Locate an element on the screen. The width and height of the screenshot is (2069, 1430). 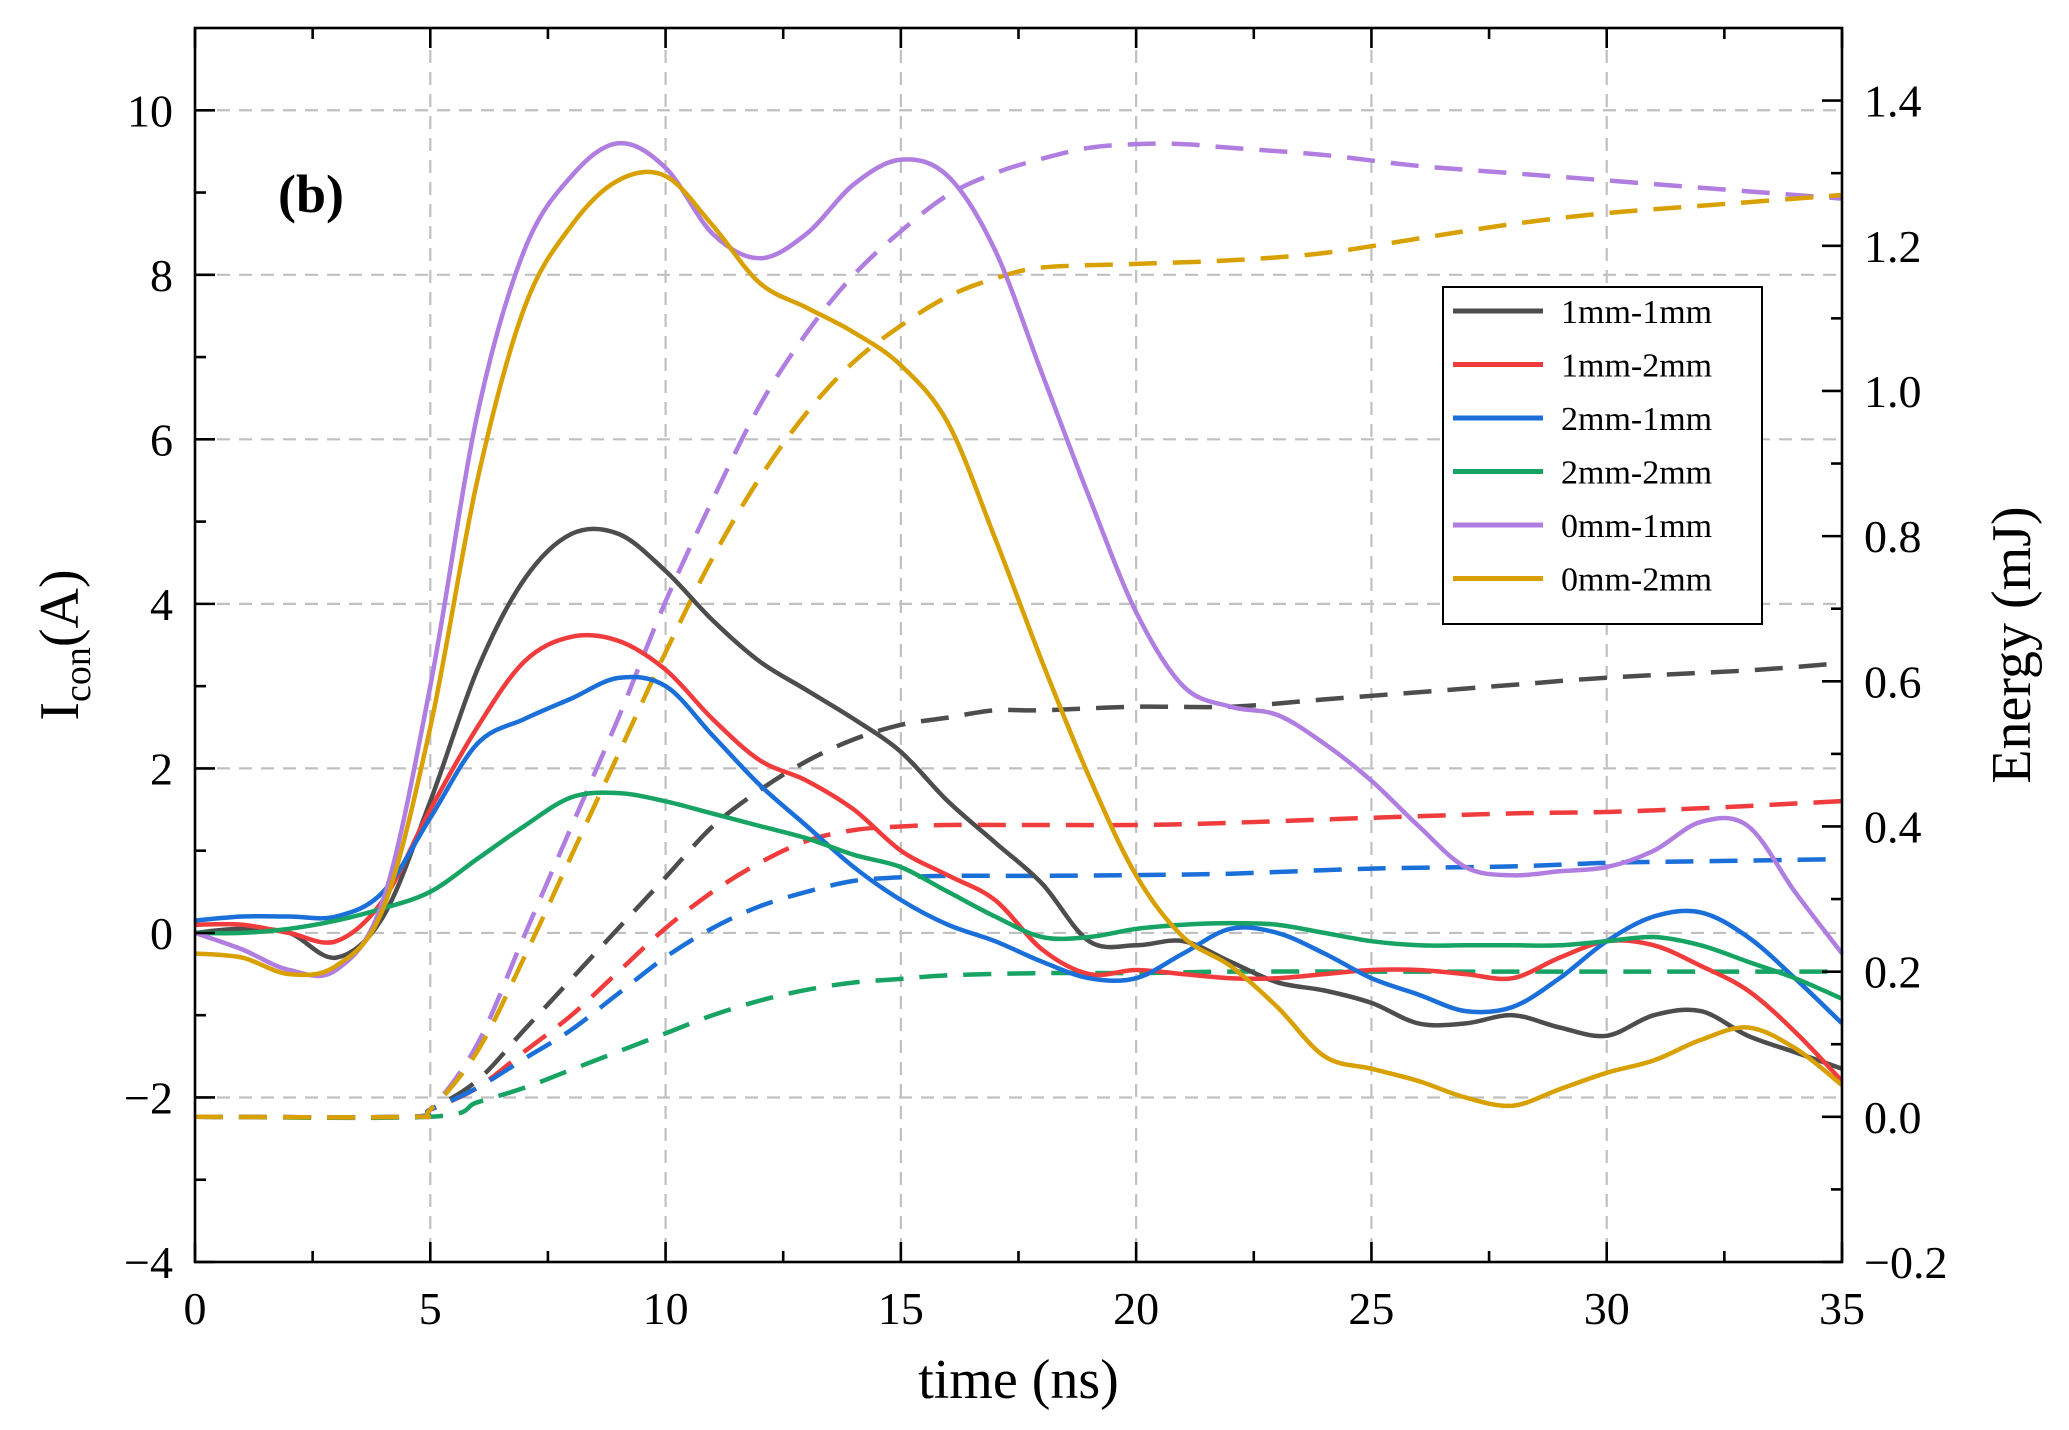
y2-tick-label: 1.0 is located at coordinates (1893, 391).